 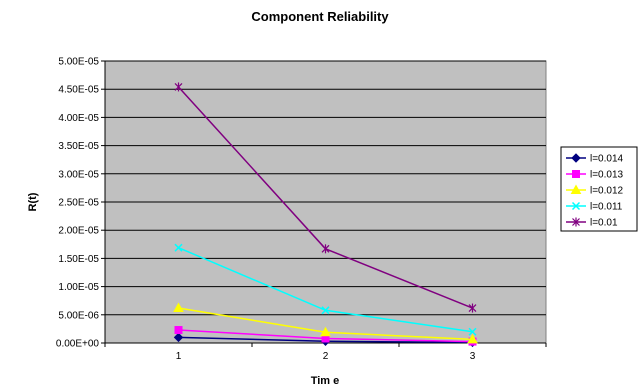 I want to click on legend-item: l=0.011, so click(x=594, y=207).